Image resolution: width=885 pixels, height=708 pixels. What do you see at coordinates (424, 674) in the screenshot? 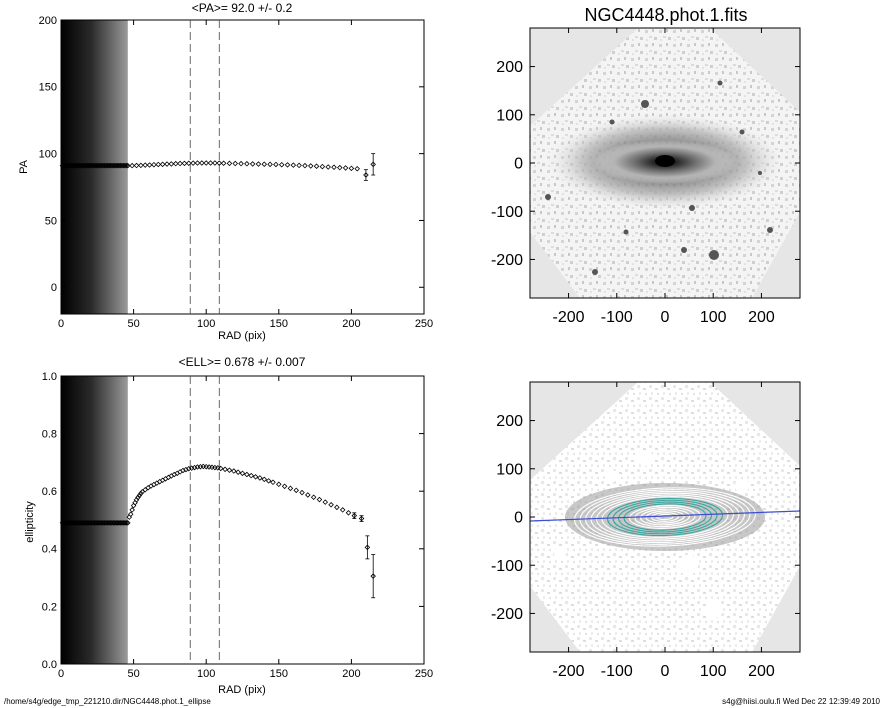
I see `x-tick-label: 250` at bounding box center [424, 674].